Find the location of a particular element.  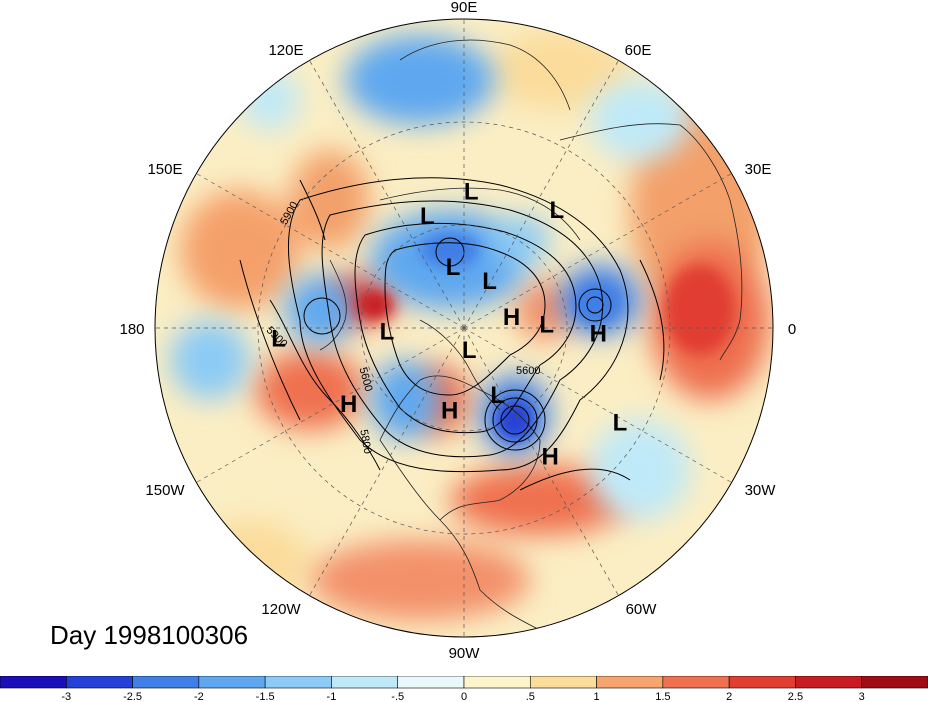

colorbar-tick-label: 2.5 is located at coordinates (795, 696).